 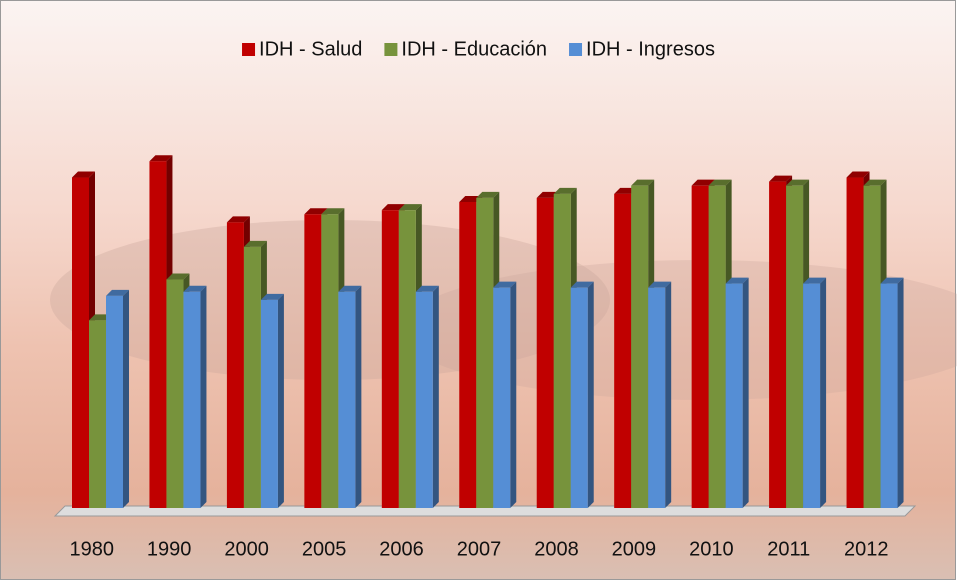 I want to click on x-tick-label: 2010, so click(x=711, y=549).